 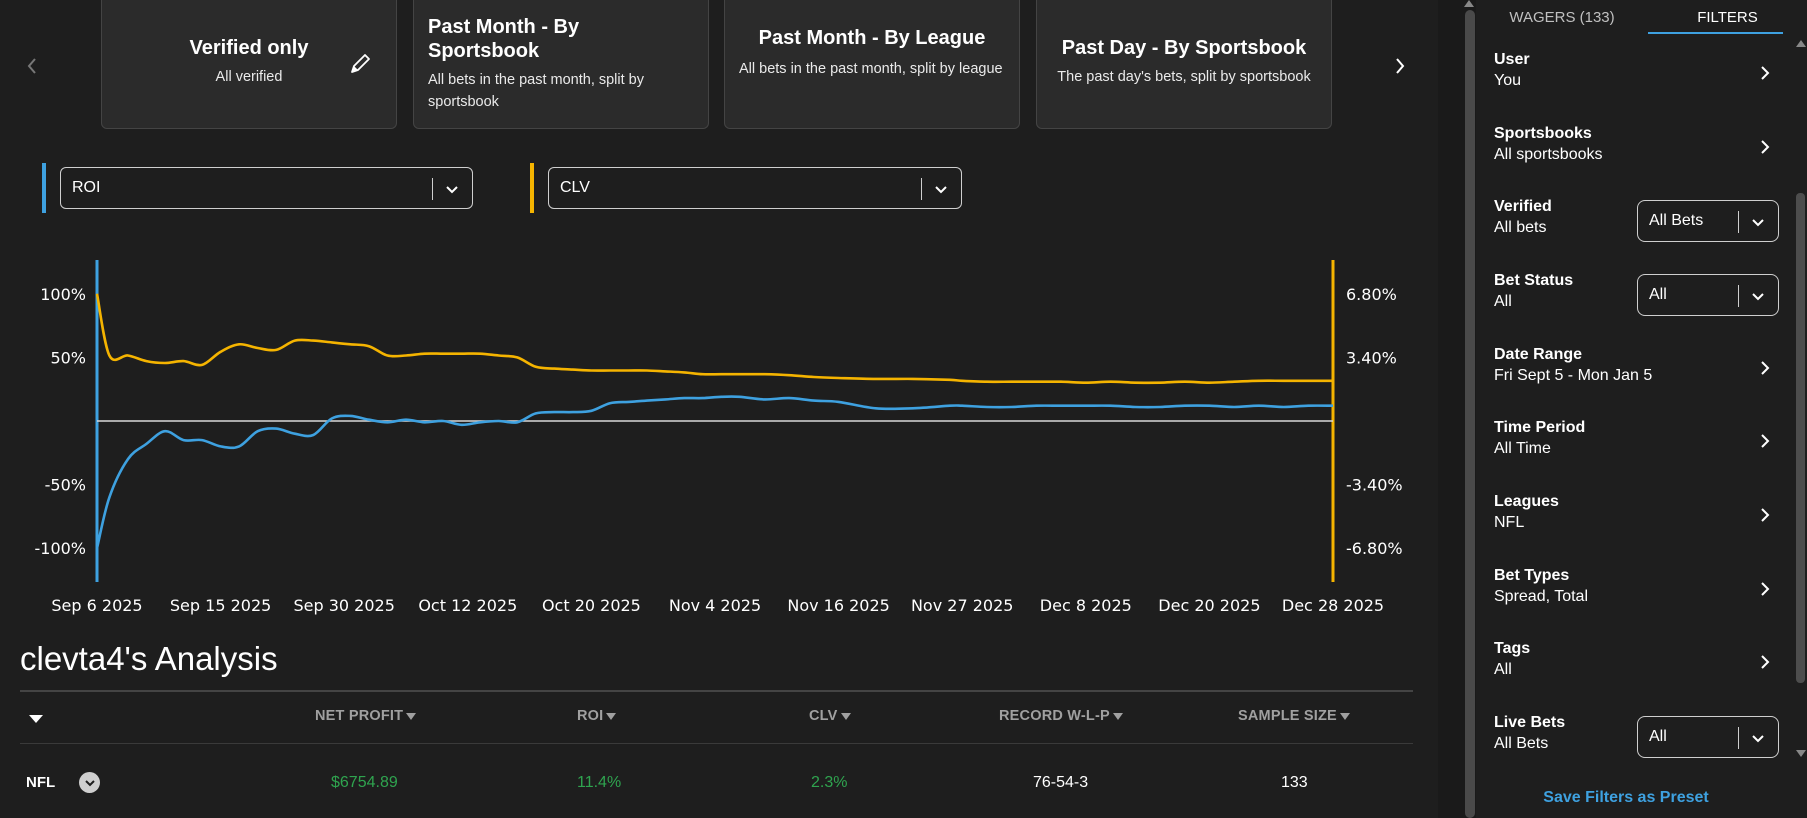 I want to click on right-axis-tick-label: -6.80%, so click(x=1374, y=548).